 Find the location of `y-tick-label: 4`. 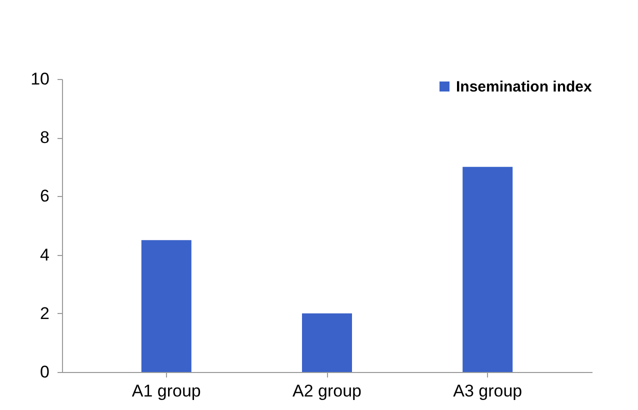

y-tick-label: 4 is located at coordinates (45, 254).